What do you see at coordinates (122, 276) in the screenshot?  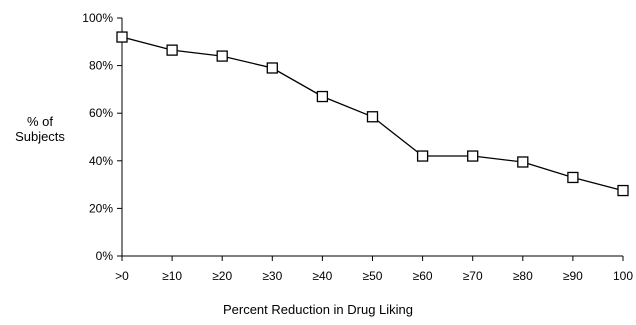 I see `x-tick-label: >0` at bounding box center [122, 276].